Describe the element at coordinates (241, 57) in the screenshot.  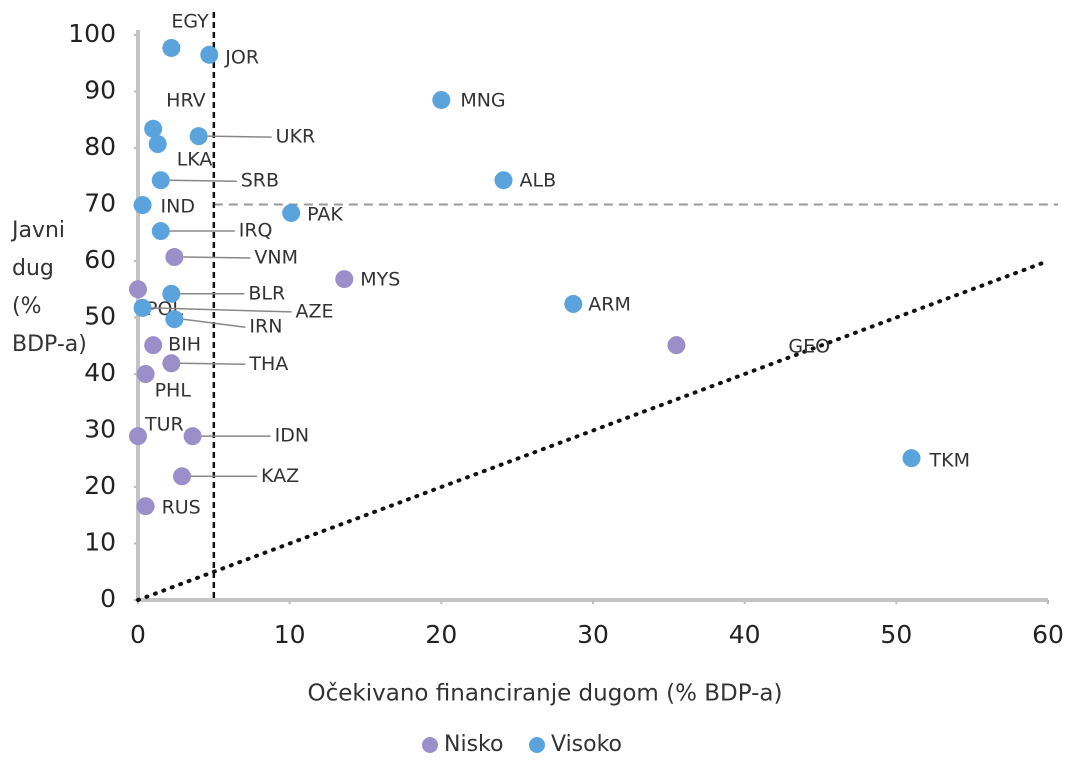
I see `point-label: JOR` at that location.